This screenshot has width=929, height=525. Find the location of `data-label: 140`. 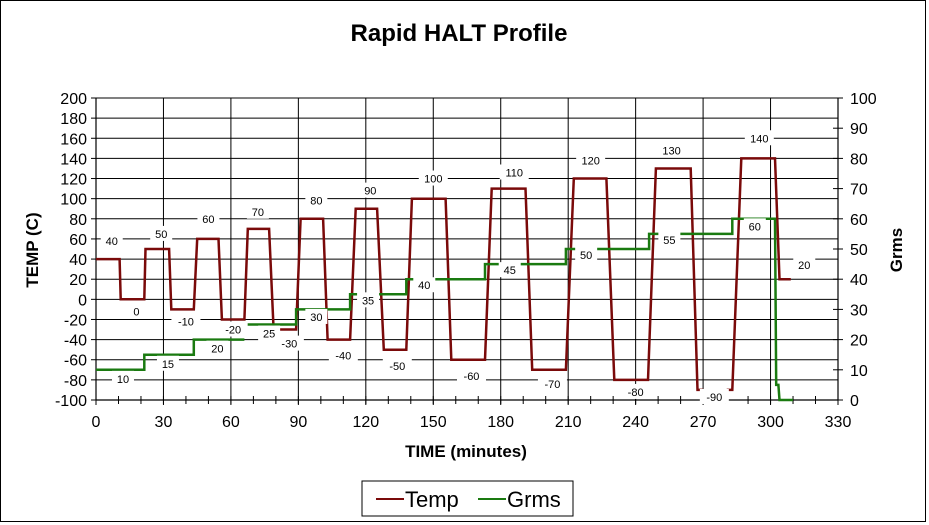

data-label: 140 is located at coordinates (759, 139).